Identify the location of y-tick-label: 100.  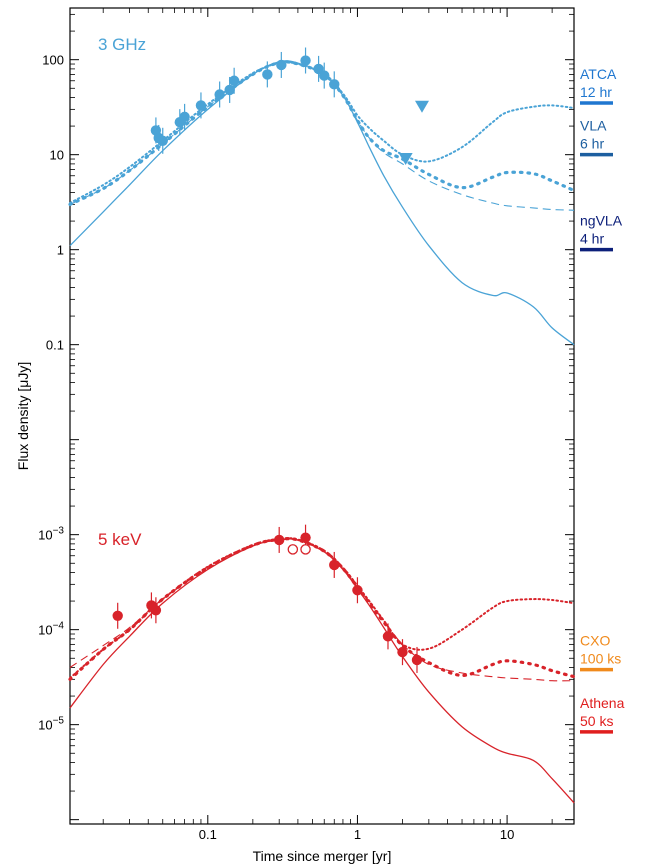
(53, 60).